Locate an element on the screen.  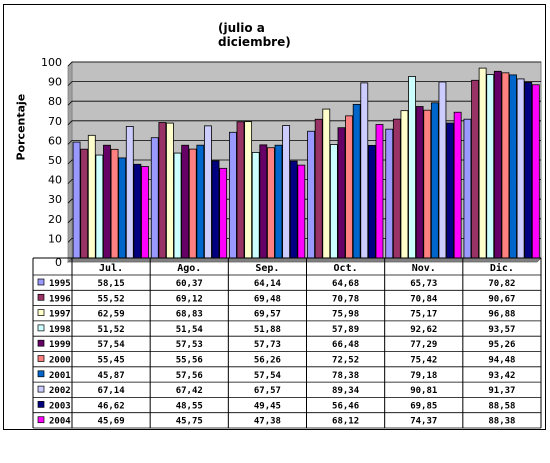
data-table-value: 46,62 is located at coordinates (111, 406).